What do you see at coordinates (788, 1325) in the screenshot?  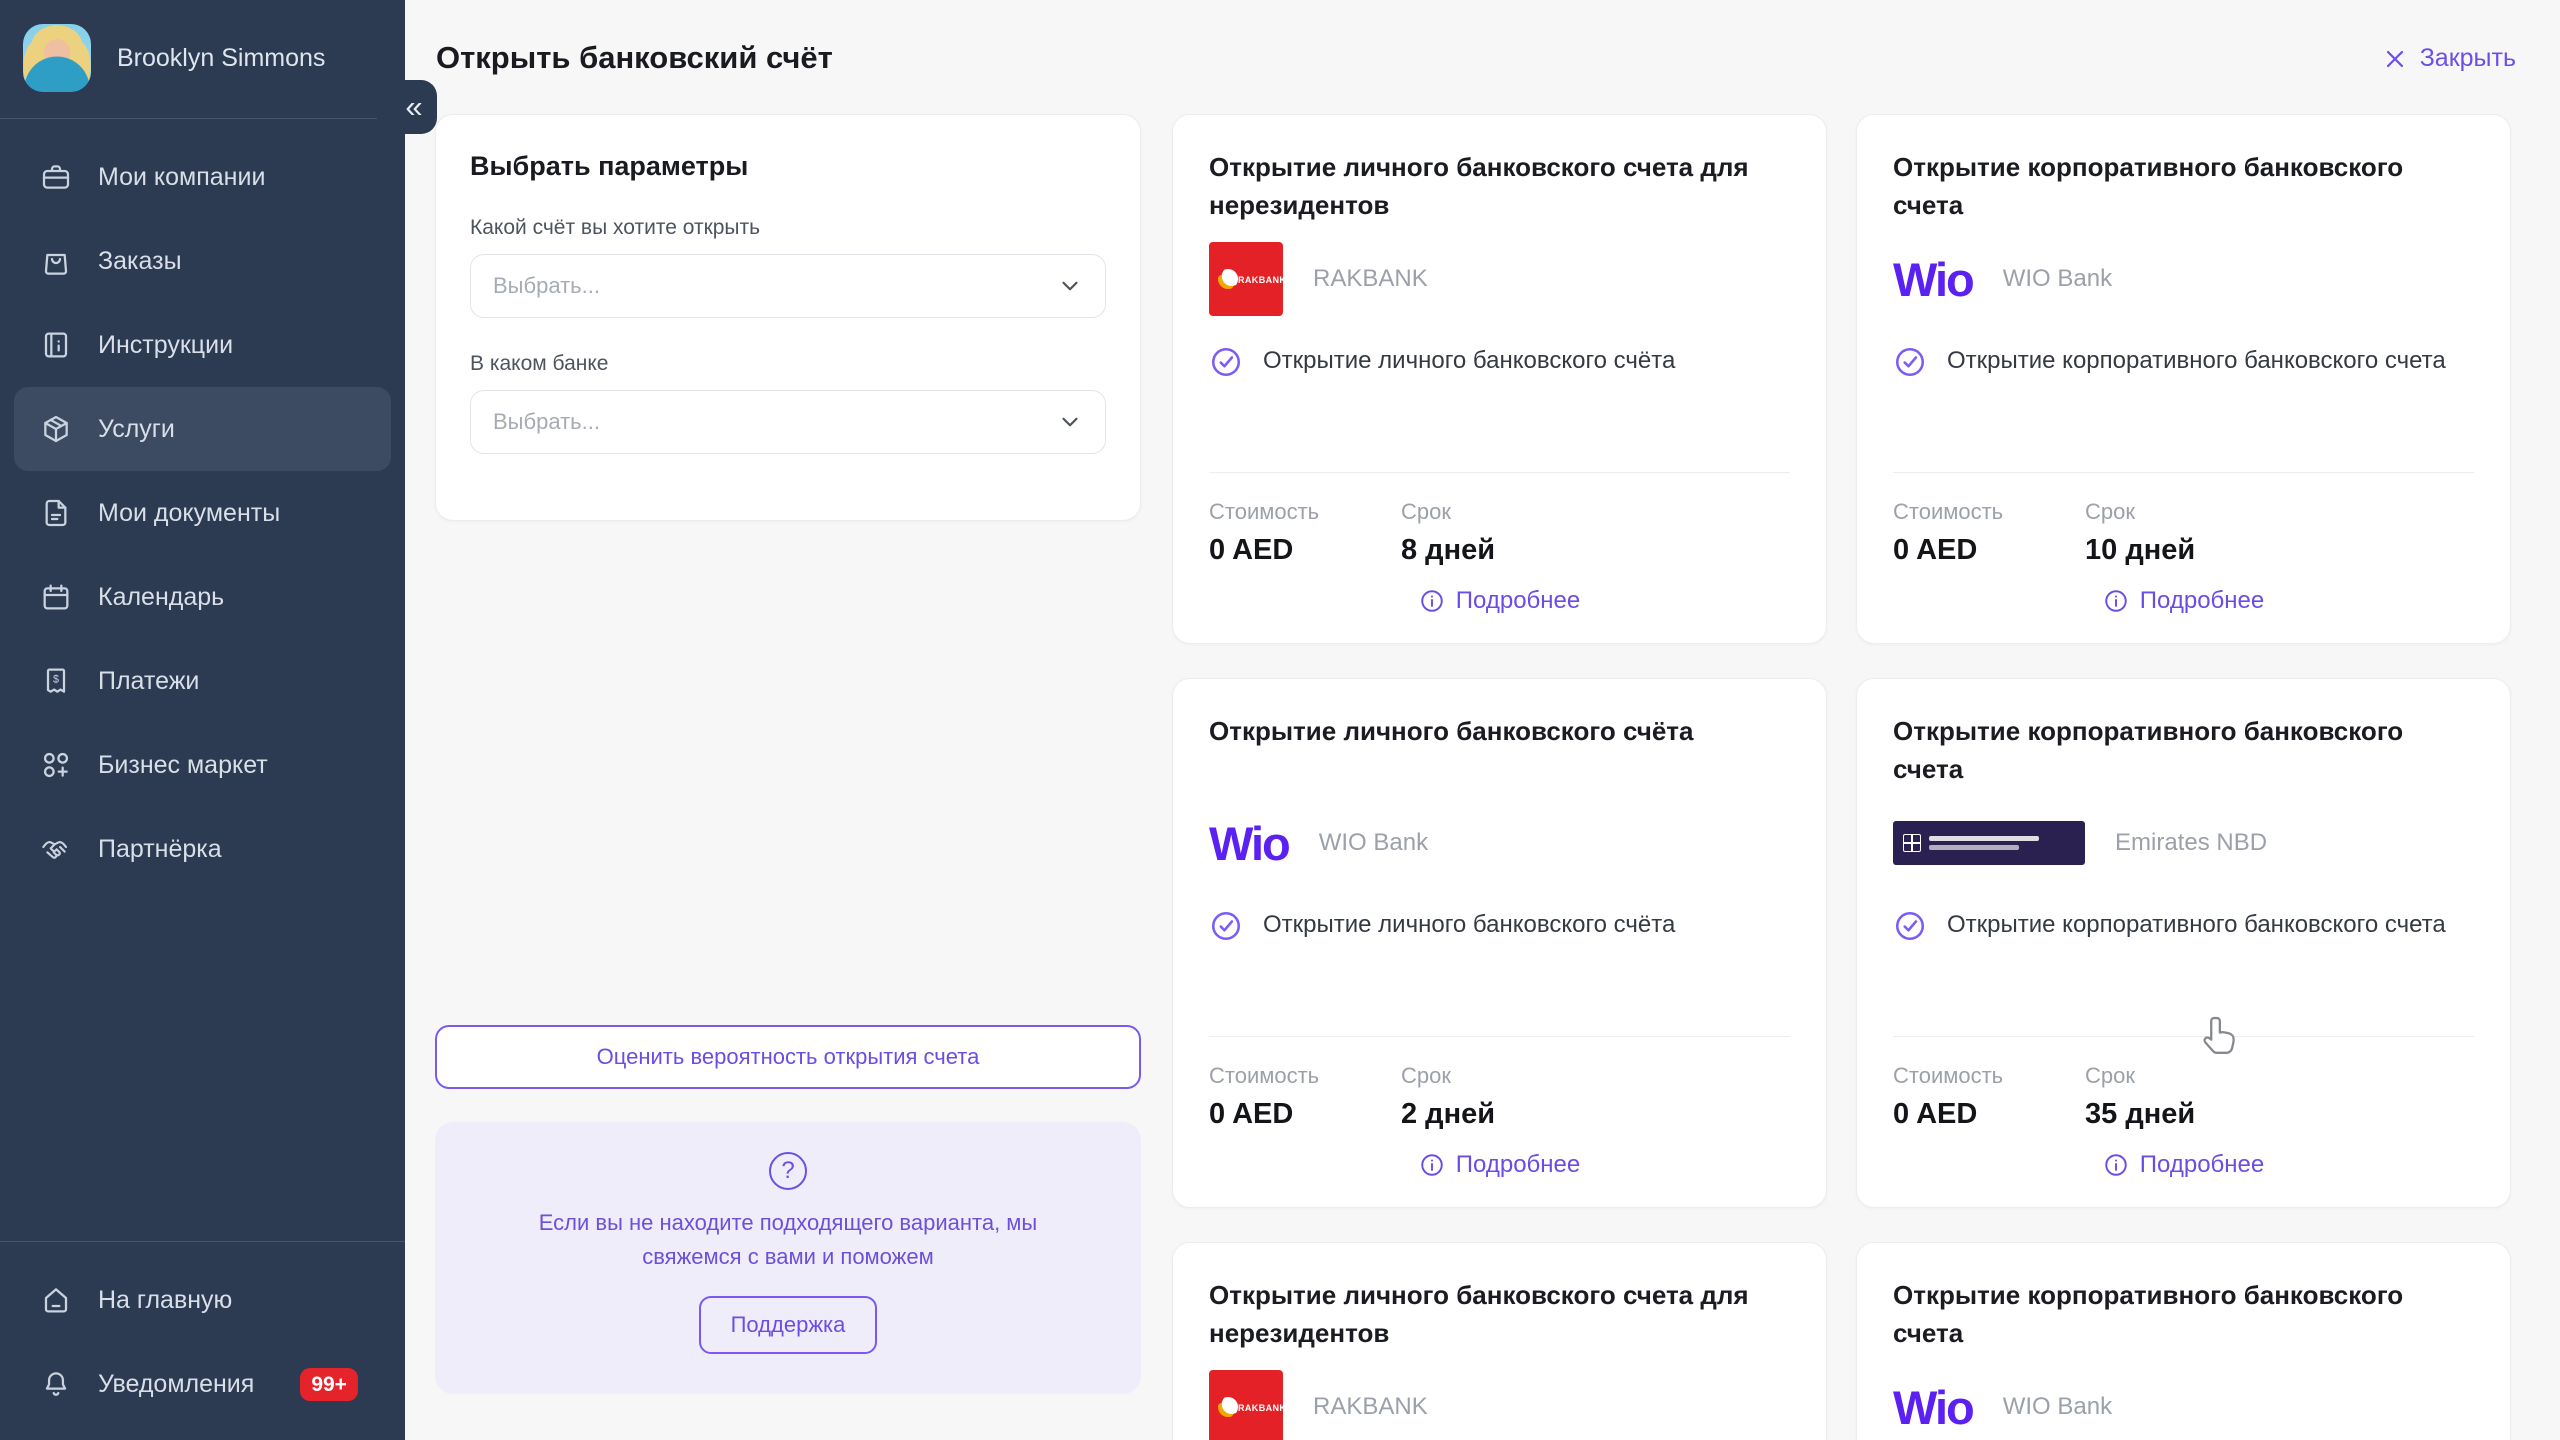 I see `support-button: Поддержка` at bounding box center [788, 1325].